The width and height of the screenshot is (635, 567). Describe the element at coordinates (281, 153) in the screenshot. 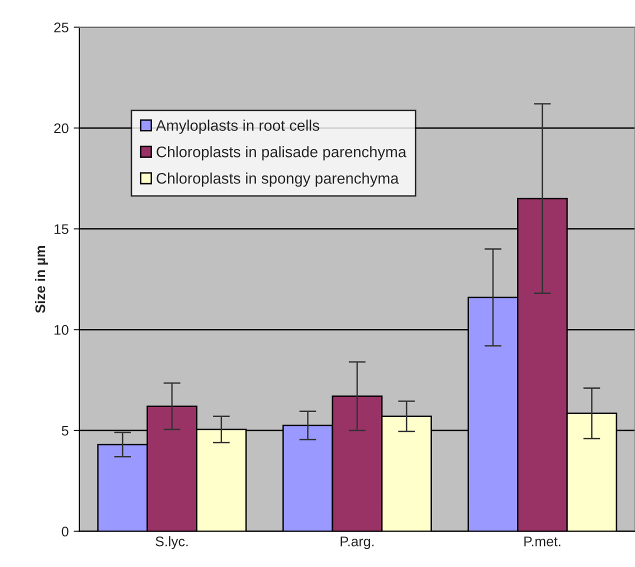

I see `legend-label: Chloroplasts in palisade parenchyma` at that location.